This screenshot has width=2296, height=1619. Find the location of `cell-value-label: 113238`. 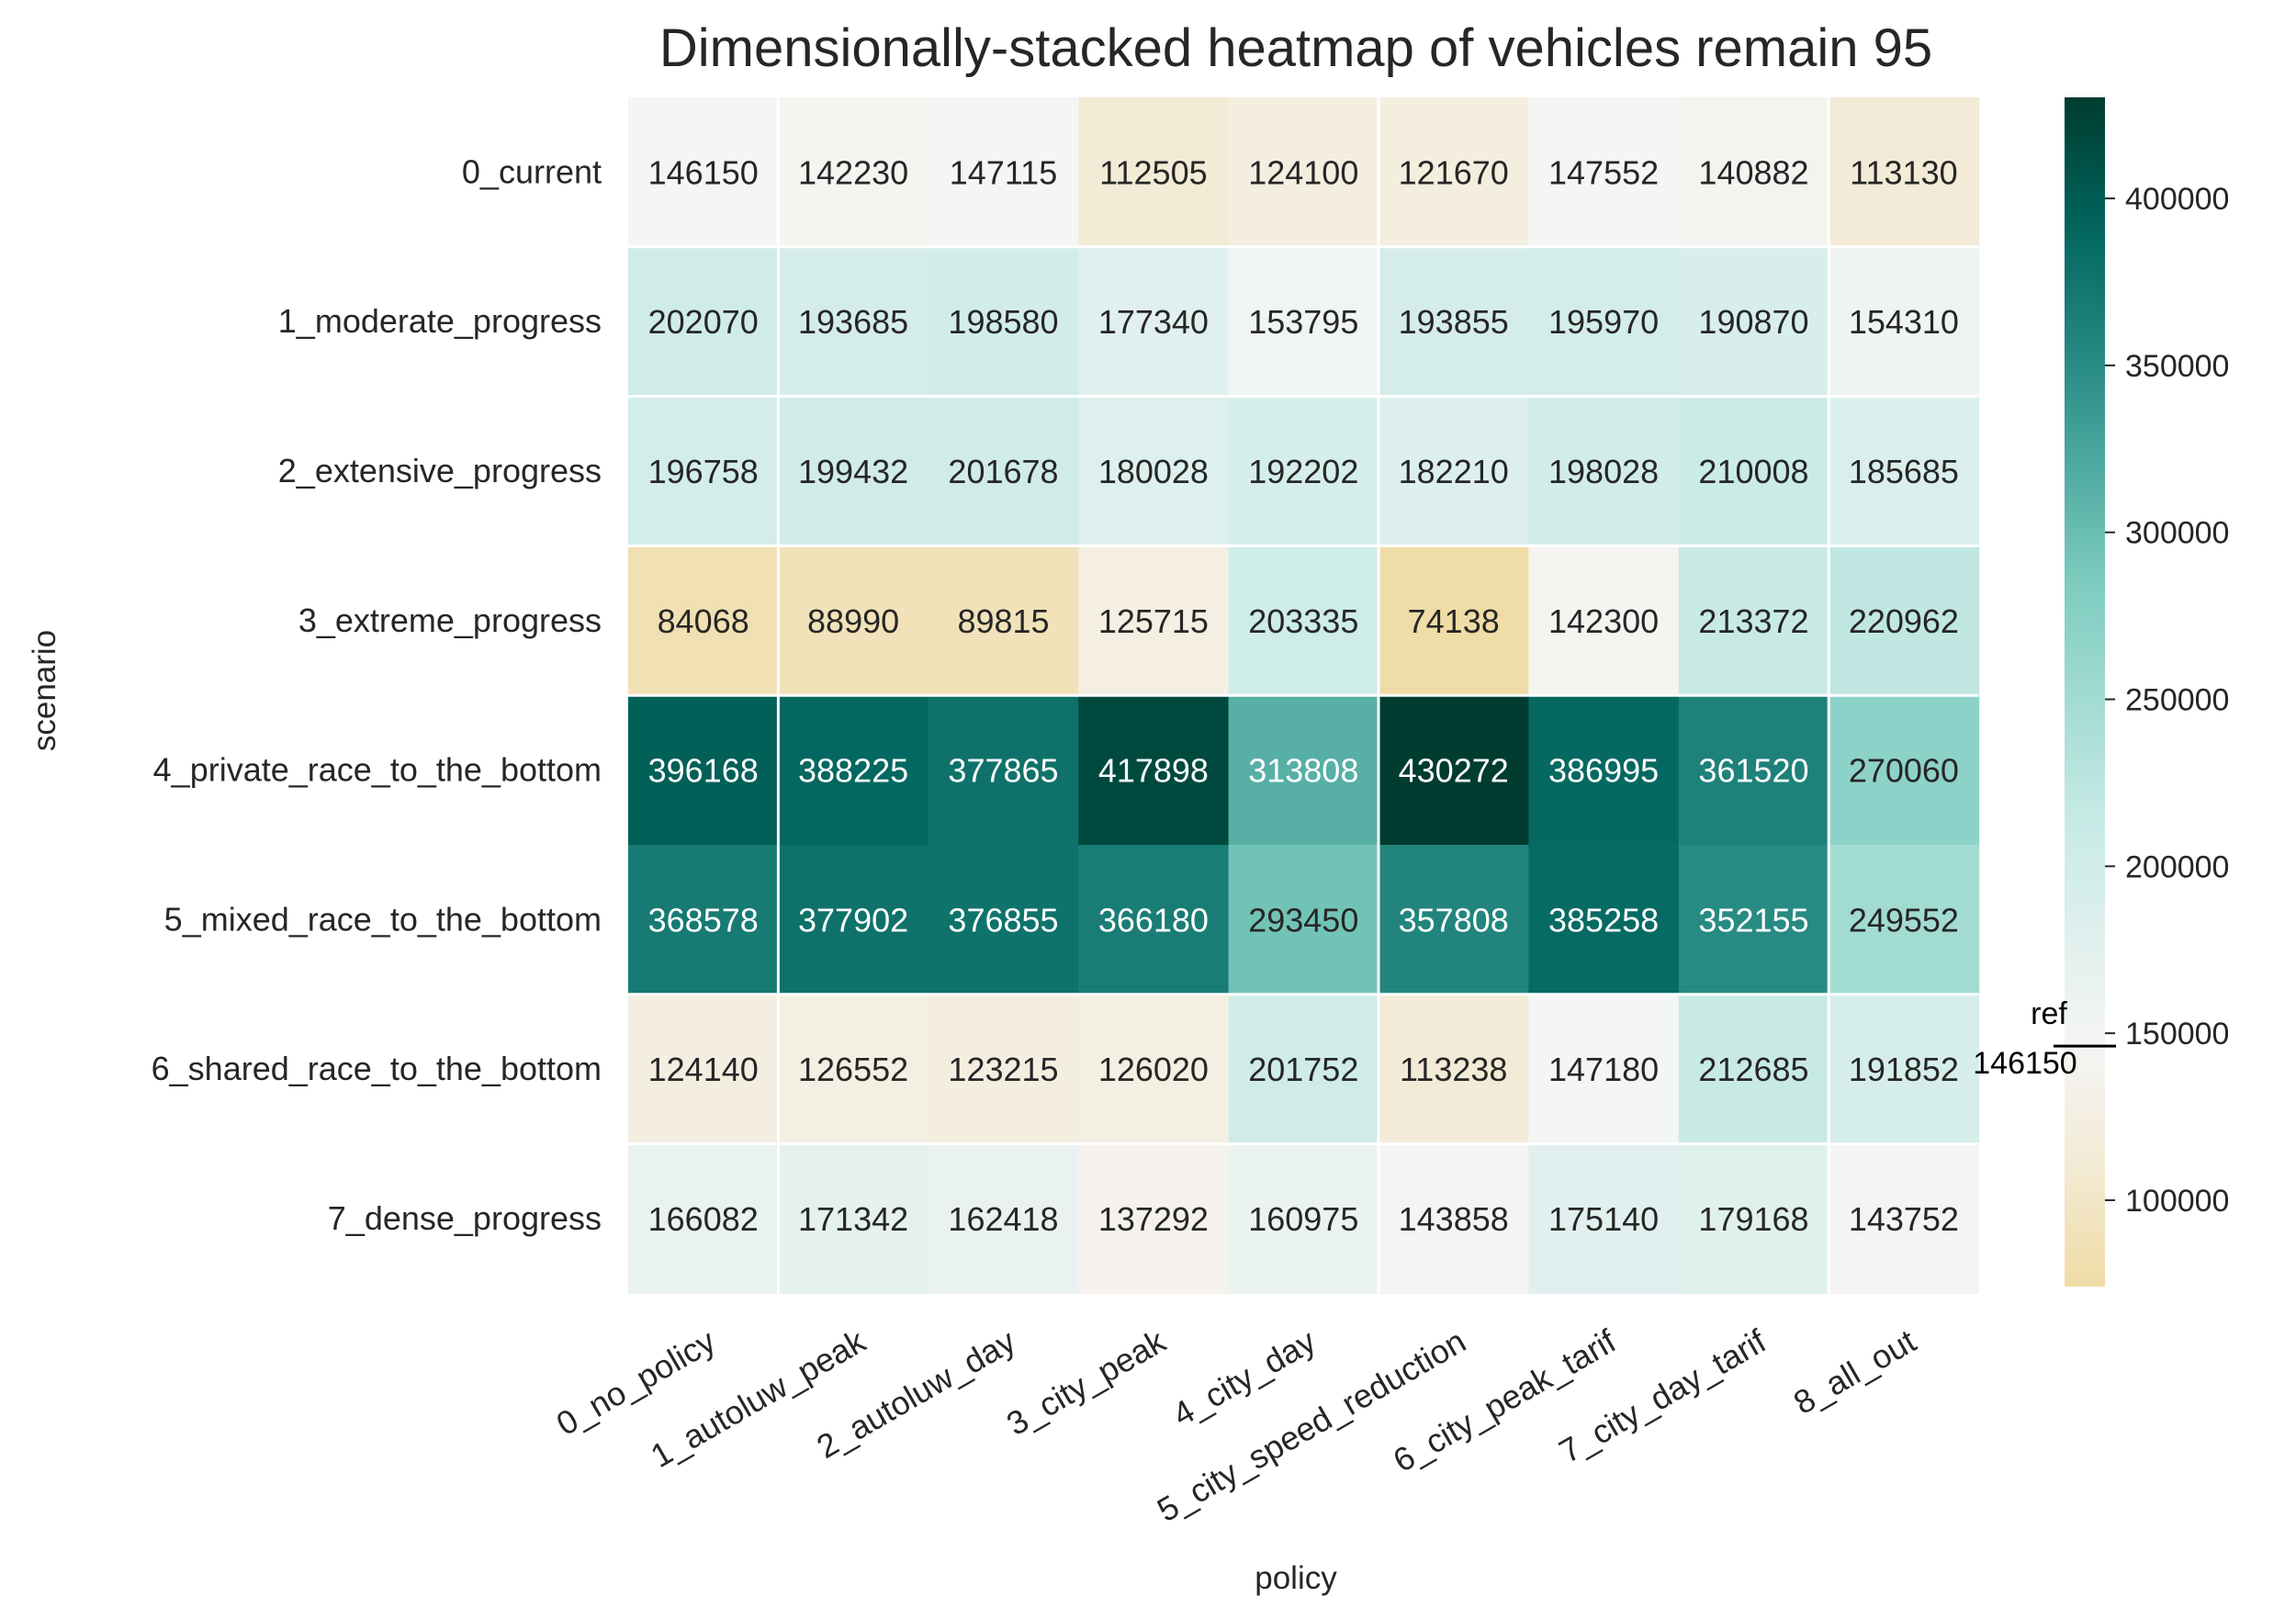

cell-value-label: 113238 is located at coordinates (1453, 1069).